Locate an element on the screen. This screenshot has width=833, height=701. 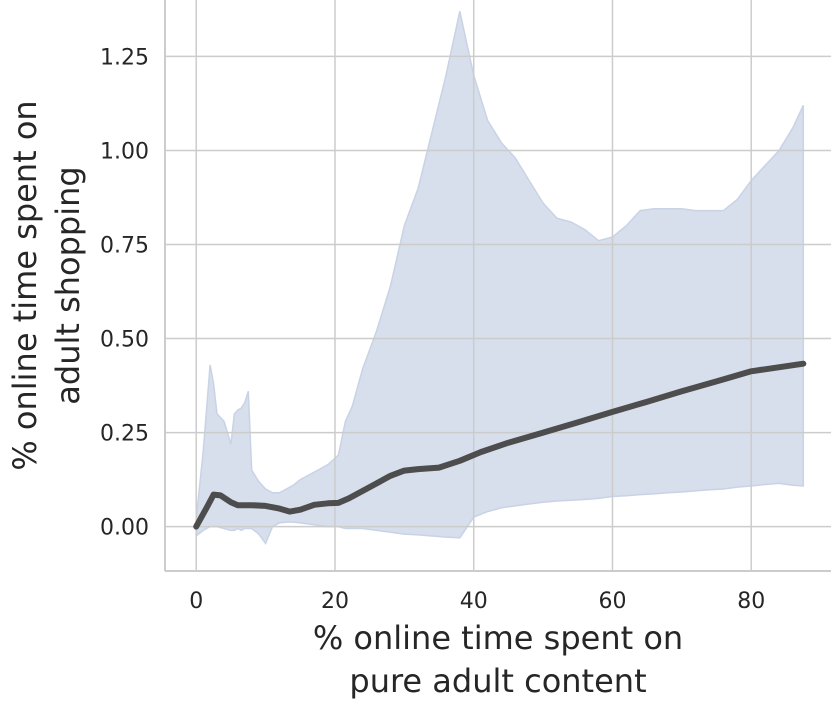
y-tick-label: 0.00 is located at coordinates (124, 528).